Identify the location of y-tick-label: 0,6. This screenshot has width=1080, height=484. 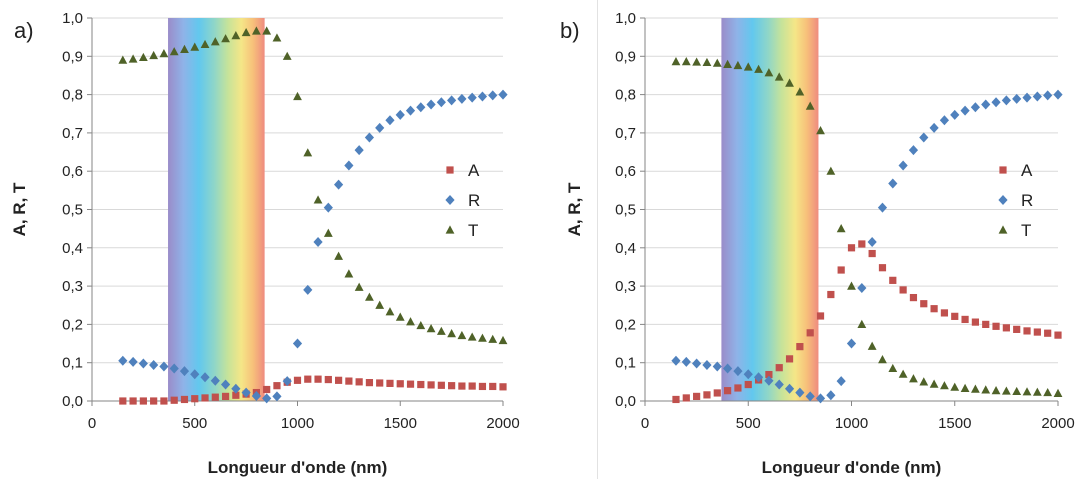
(72, 171).